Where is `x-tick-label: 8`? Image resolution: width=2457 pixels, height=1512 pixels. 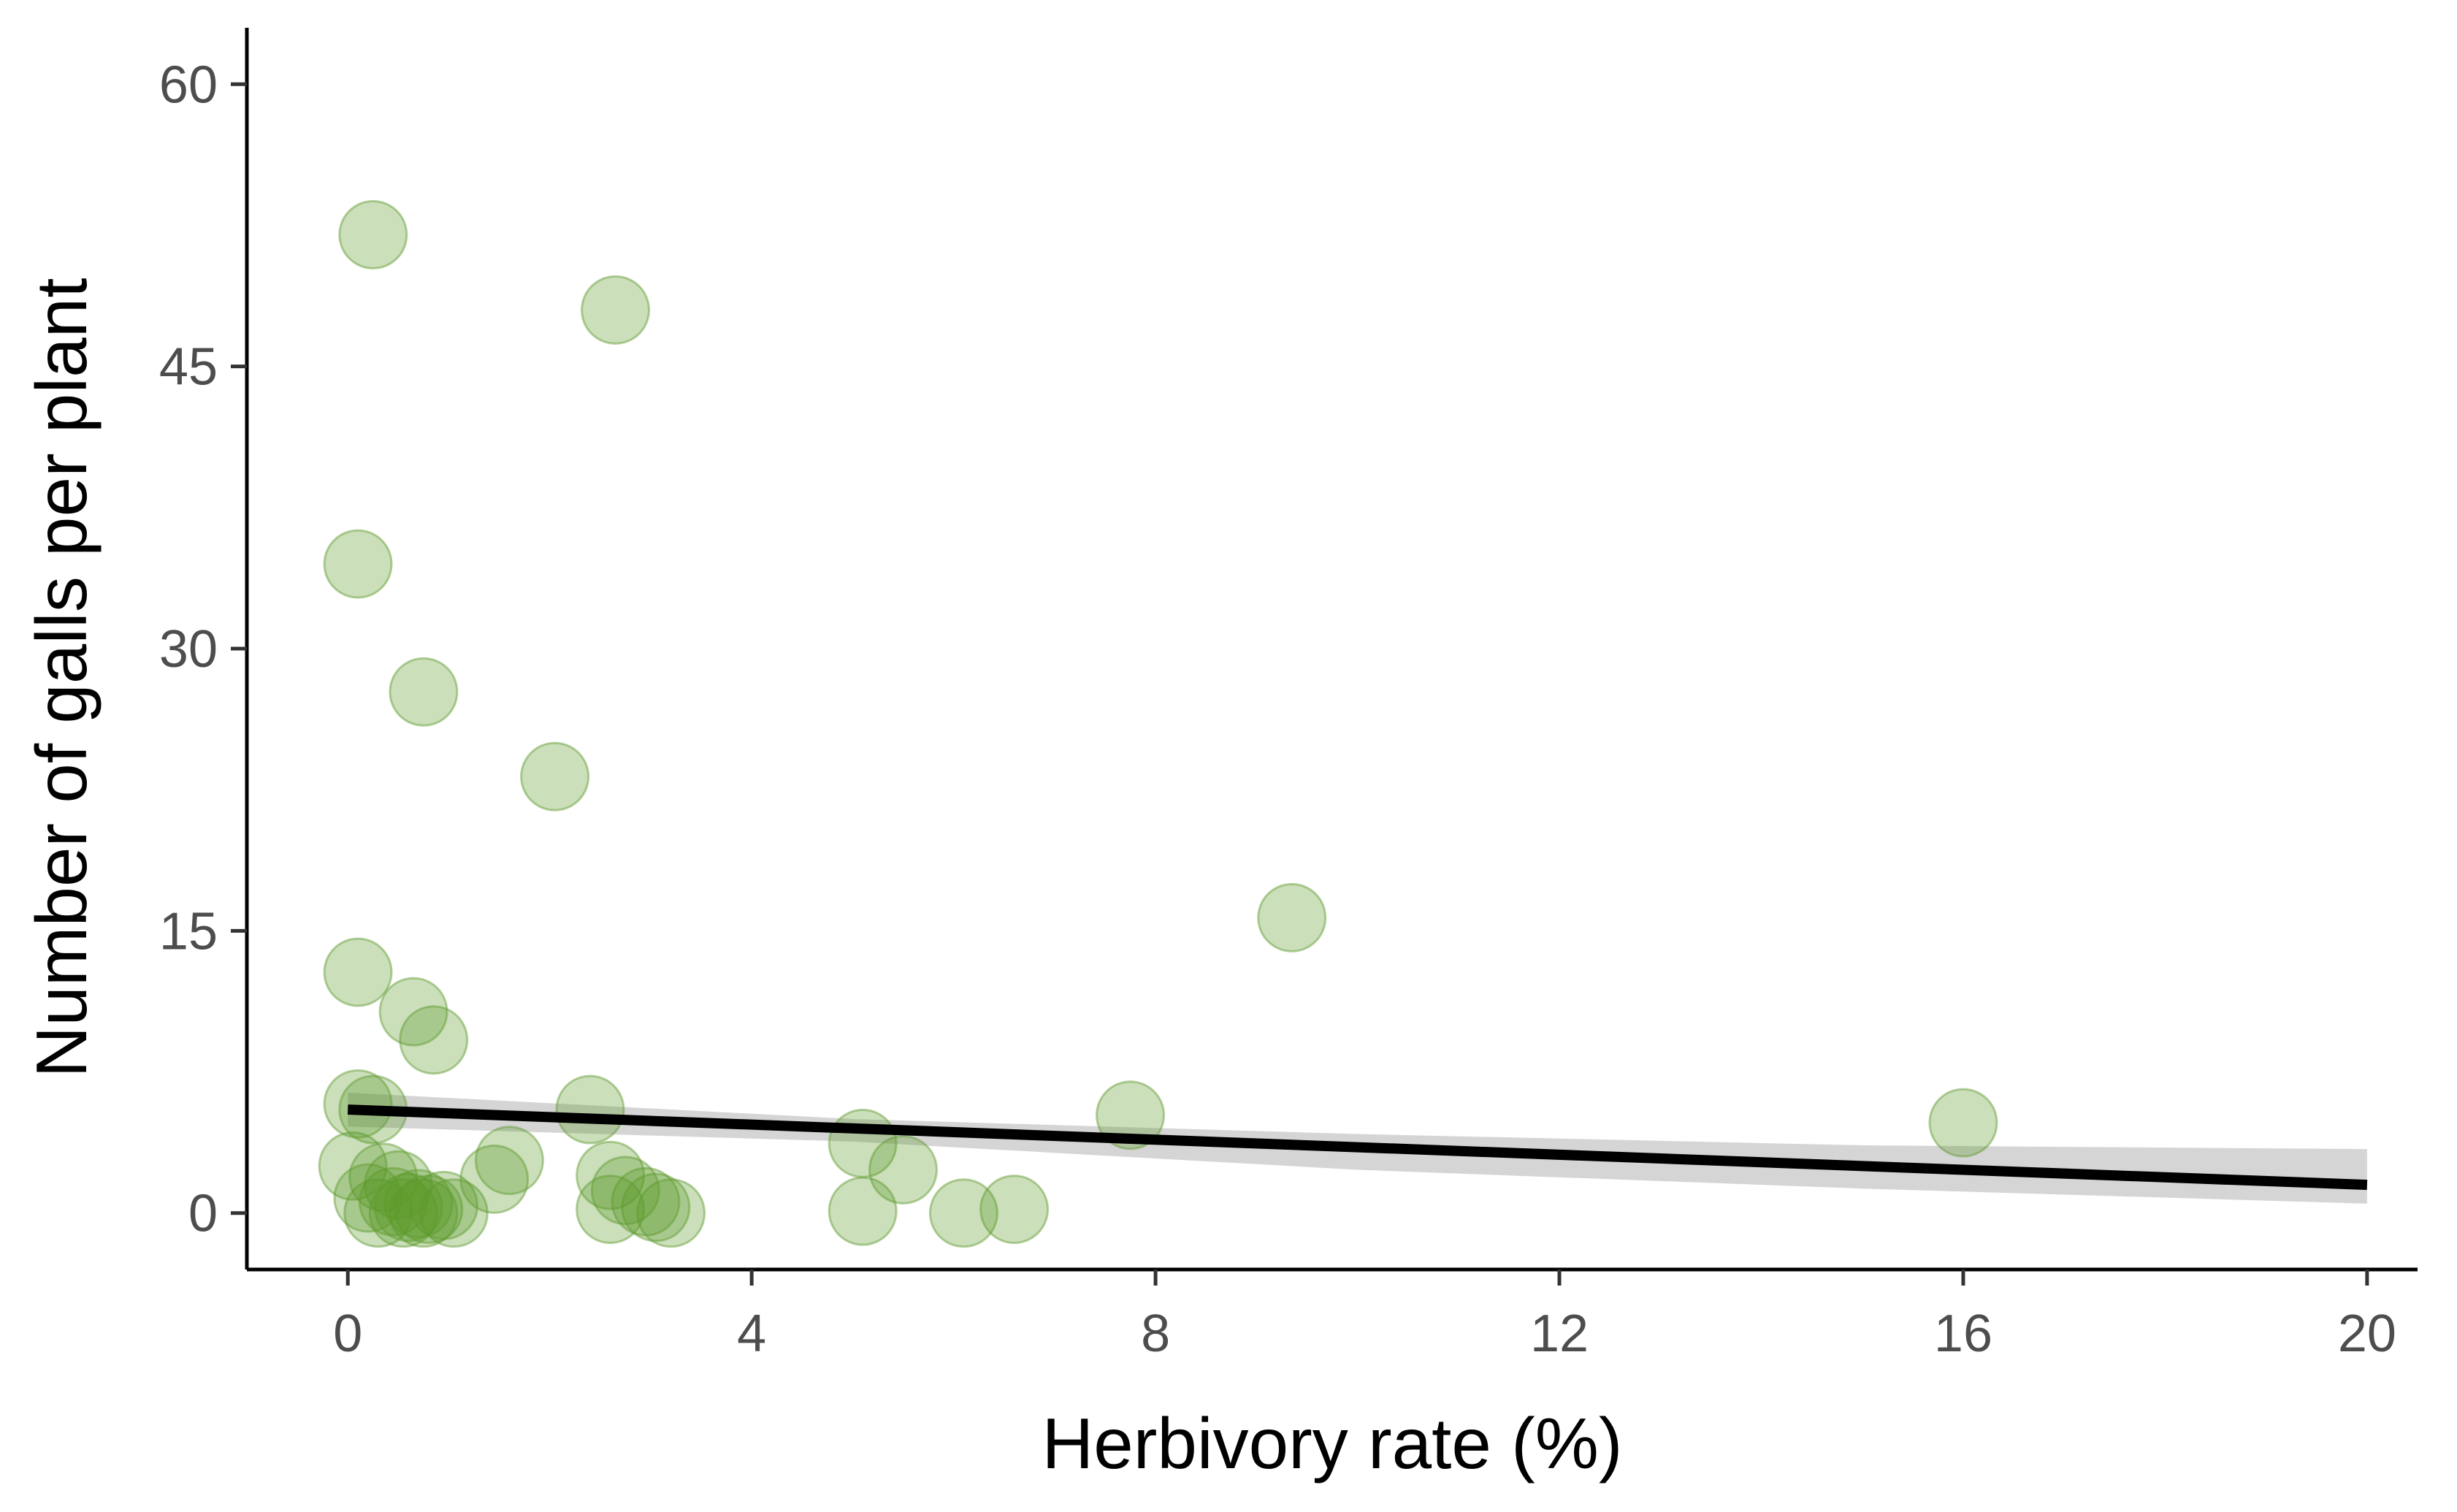
x-tick-label: 8 is located at coordinates (1155, 1334).